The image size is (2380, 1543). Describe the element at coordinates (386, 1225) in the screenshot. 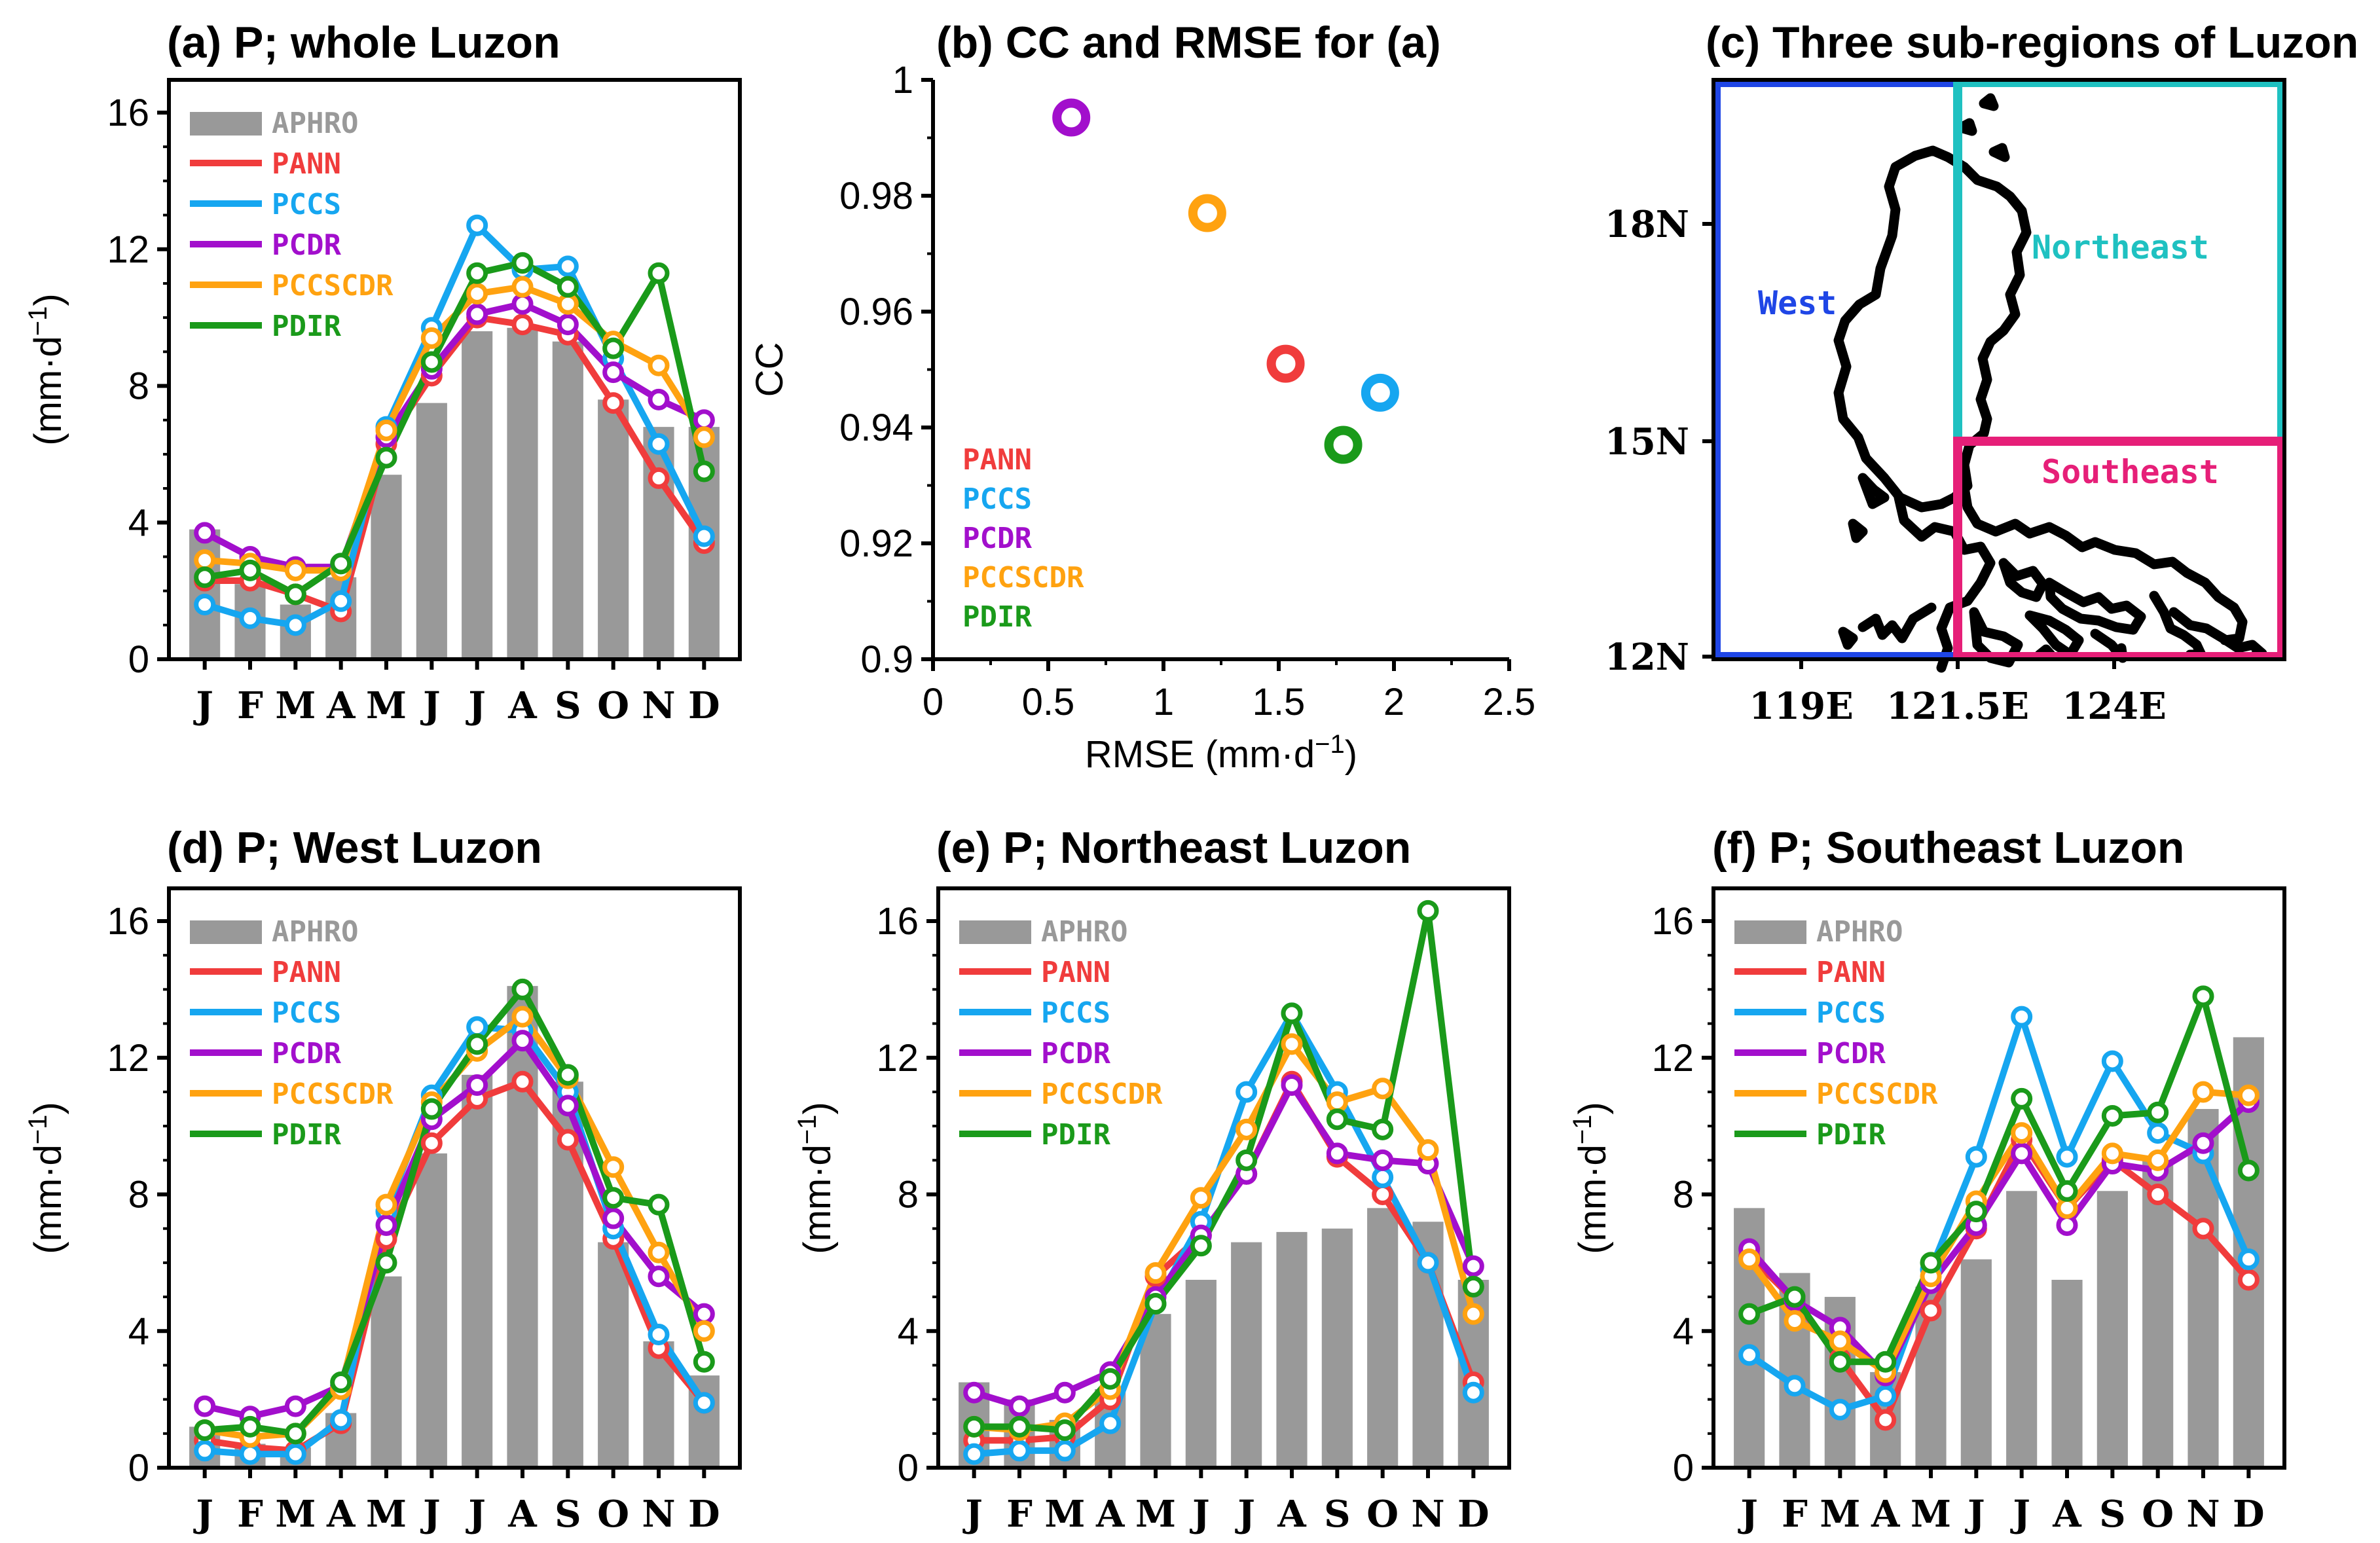

I see `point-pcdr-M` at that location.